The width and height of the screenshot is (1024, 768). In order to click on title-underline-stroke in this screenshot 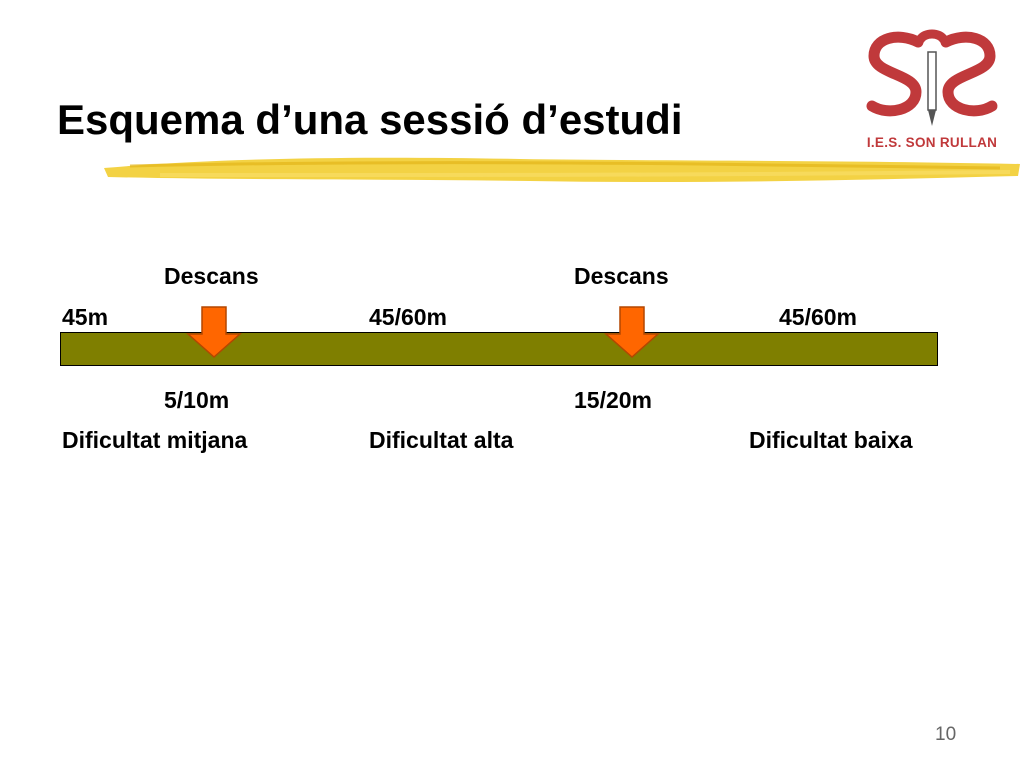, I will do `click(562, 170)`.